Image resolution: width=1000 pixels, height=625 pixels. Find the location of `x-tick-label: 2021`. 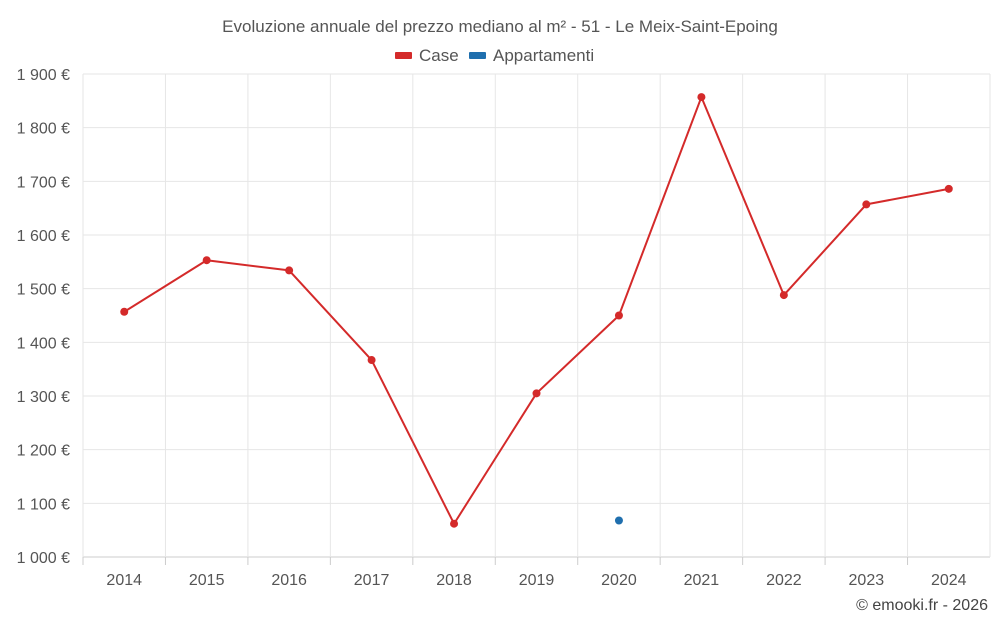

x-tick-label: 2021 is located at coordinates (702, 580).